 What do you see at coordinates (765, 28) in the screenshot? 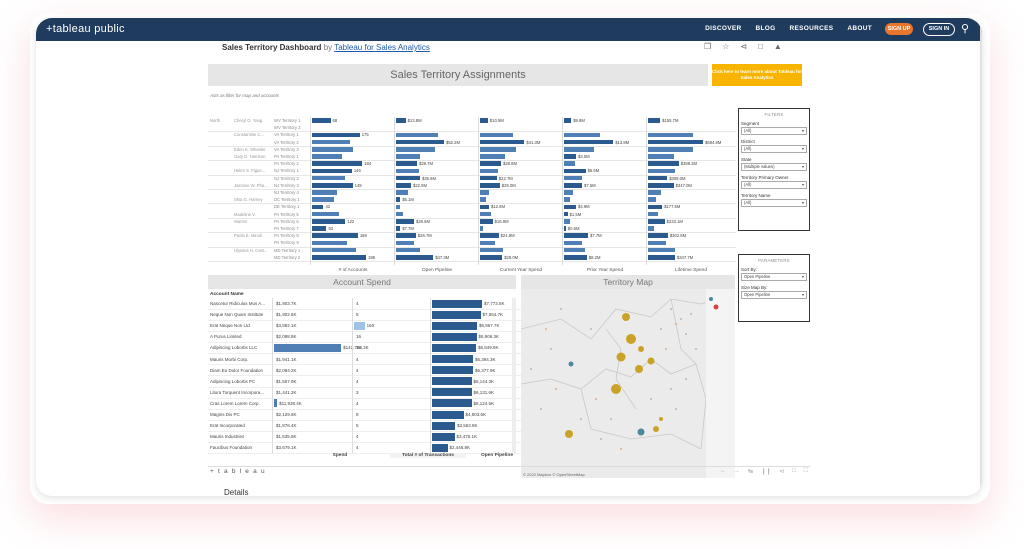
I see `nav-blog: BLOG` at bounding box center [765, 28].